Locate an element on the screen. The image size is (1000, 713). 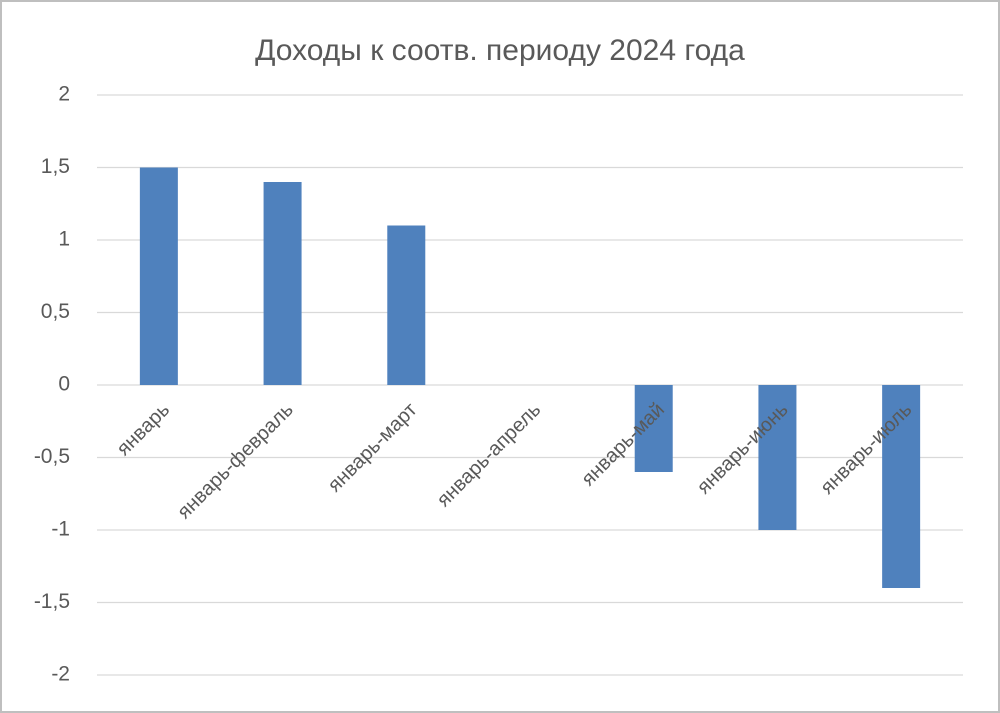
y-tick-label: 2 is located at coordinates (64, 94).